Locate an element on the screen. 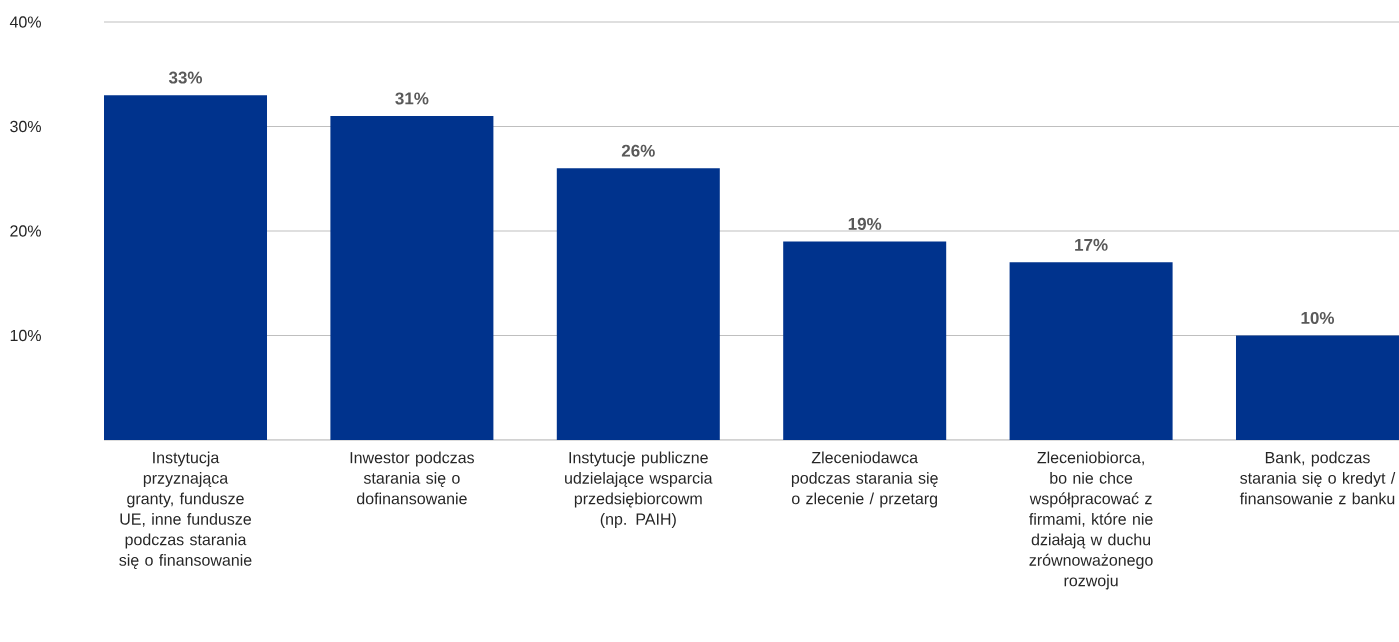  data-label: 10% is located at coordinates (1318, 317).